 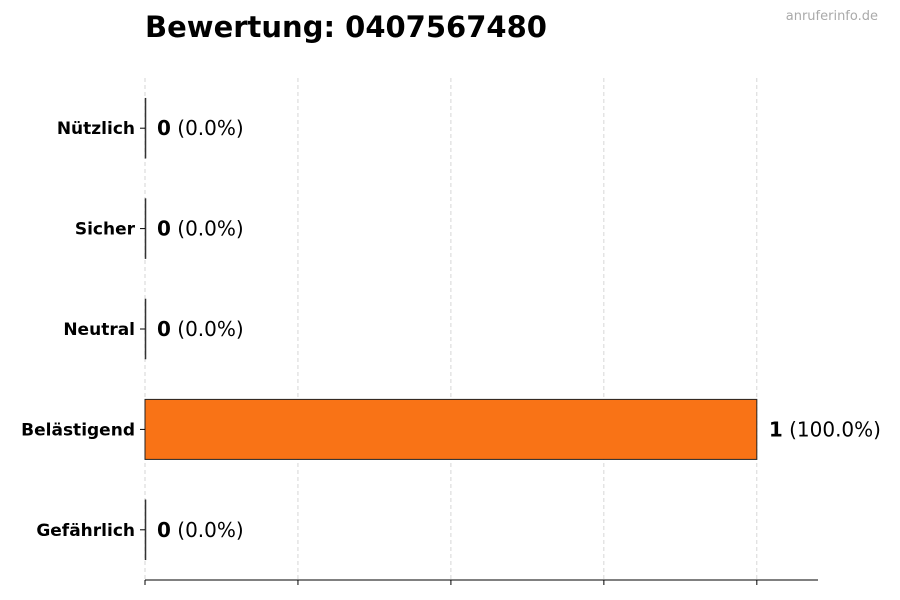 I want to click on data-label: 1 (100.0%), so click(x=825, y=429).